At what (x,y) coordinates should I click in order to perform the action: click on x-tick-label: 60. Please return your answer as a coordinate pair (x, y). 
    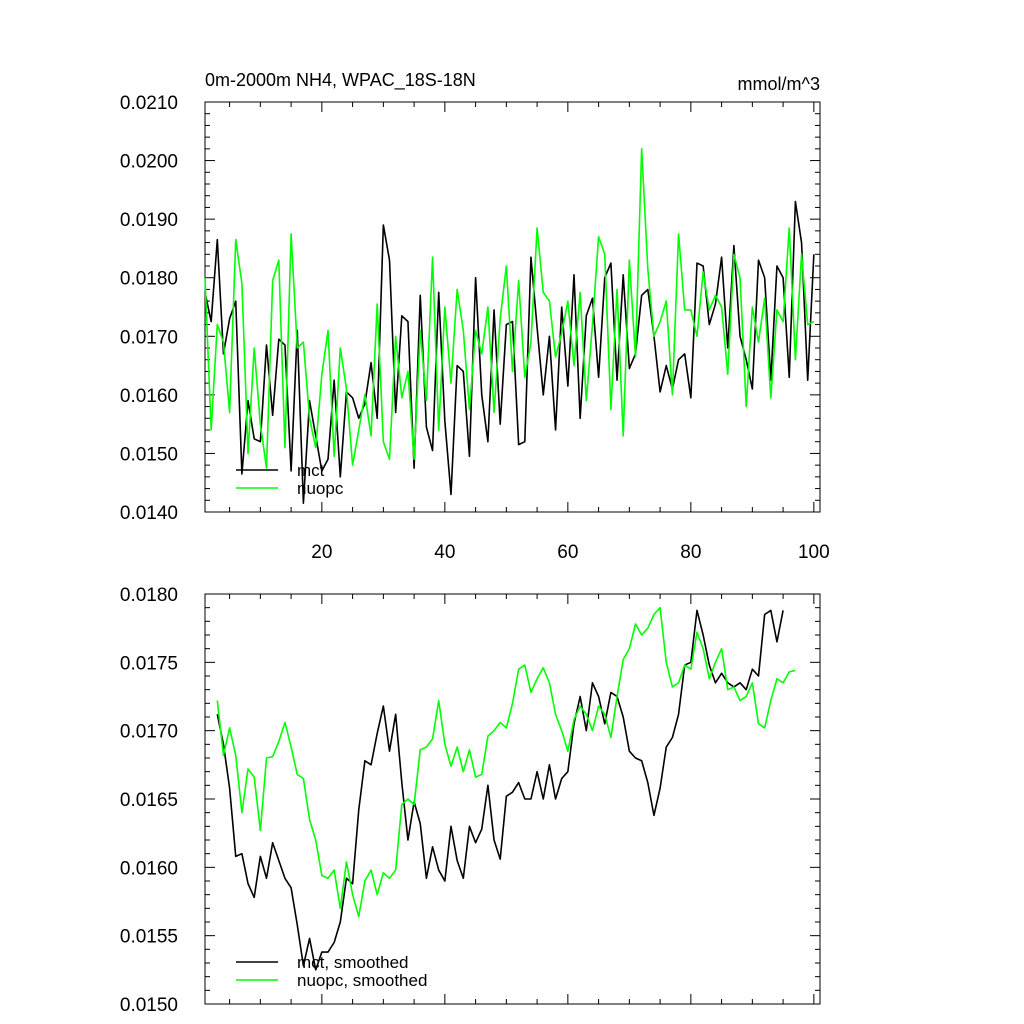
    Looking at the image, I should click on (567, 552).